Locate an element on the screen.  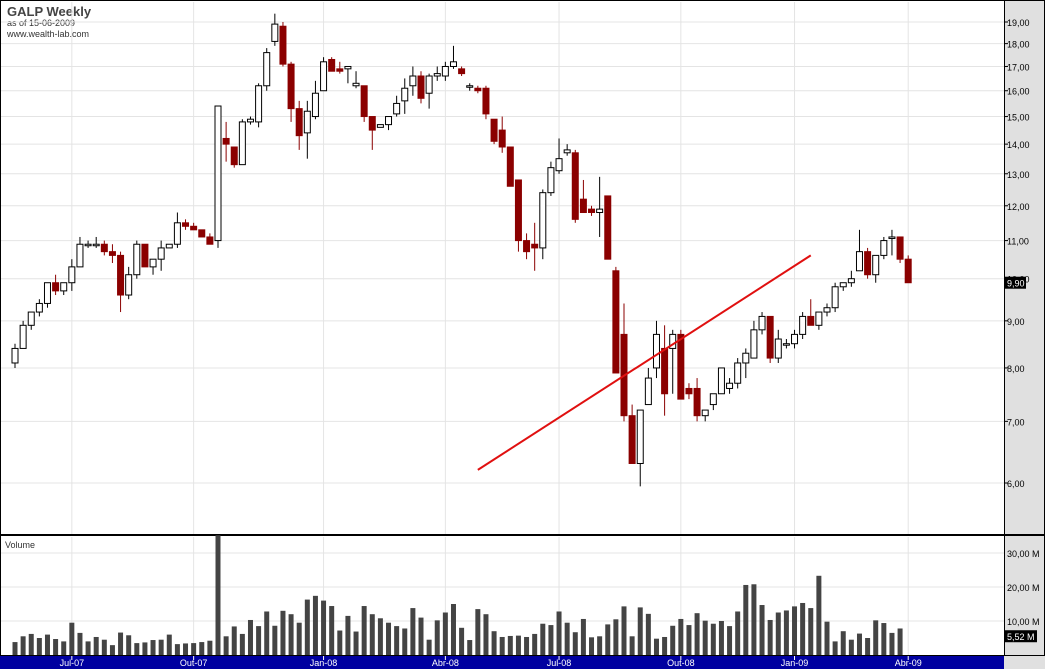
date-axis-bar is located at coordinates (502, 662).